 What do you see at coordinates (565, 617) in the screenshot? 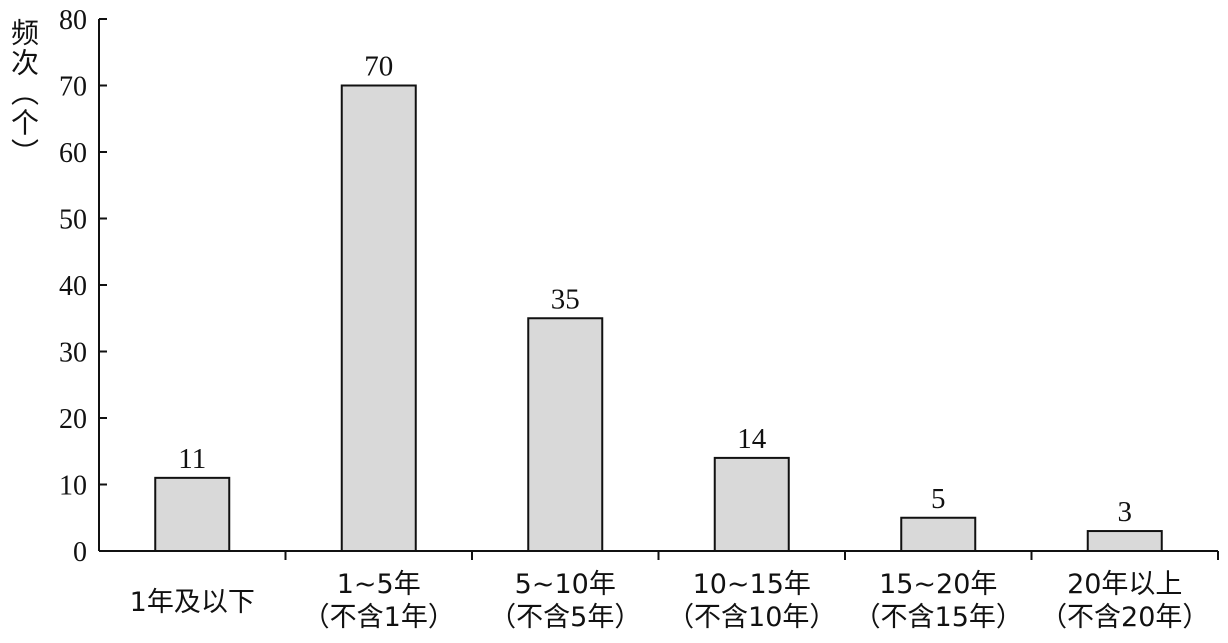
I see `x-category-label: （不含5年）` at bounding box center [565, 617].